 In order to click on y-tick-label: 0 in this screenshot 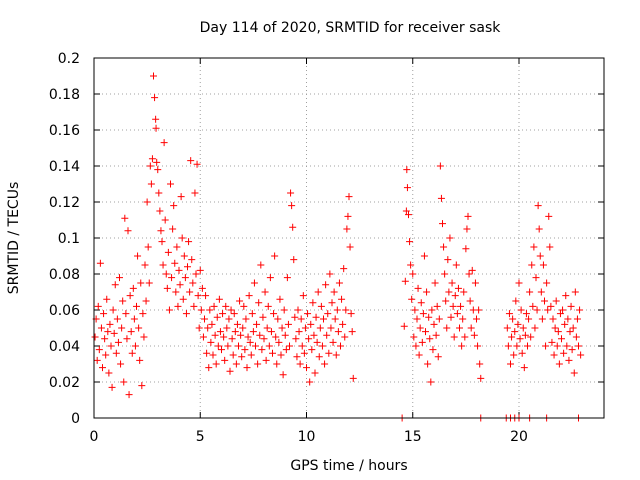, I will do `click(75, 419)`.